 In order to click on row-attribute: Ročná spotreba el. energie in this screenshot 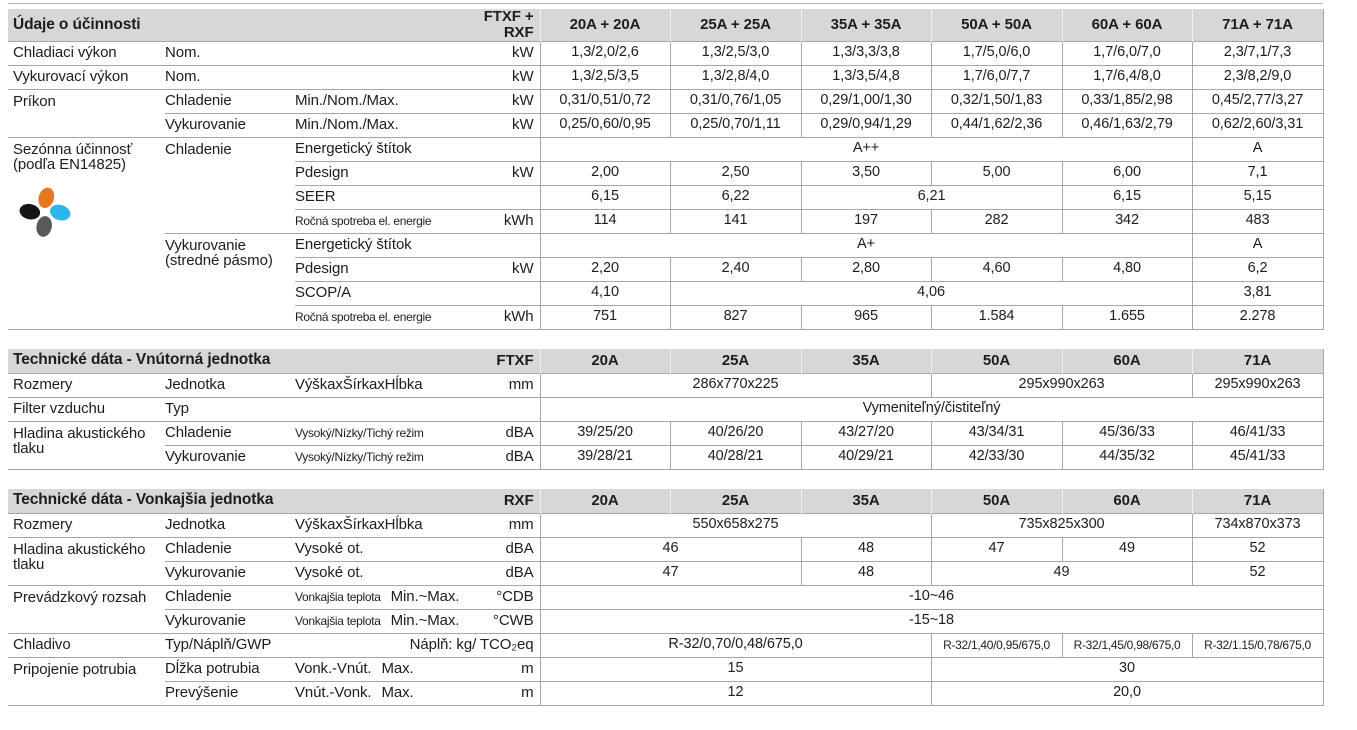, I will do `click(381, 220)`.